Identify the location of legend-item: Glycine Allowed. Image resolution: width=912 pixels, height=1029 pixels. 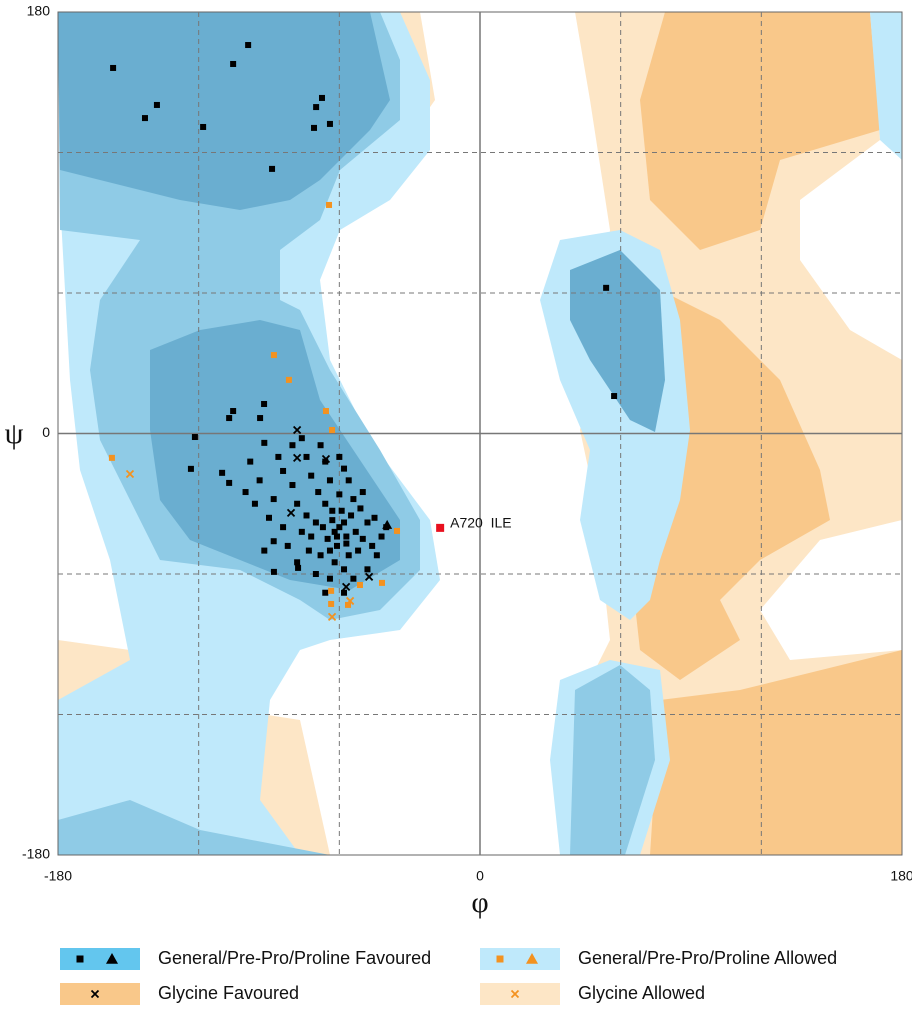
(592, 994).